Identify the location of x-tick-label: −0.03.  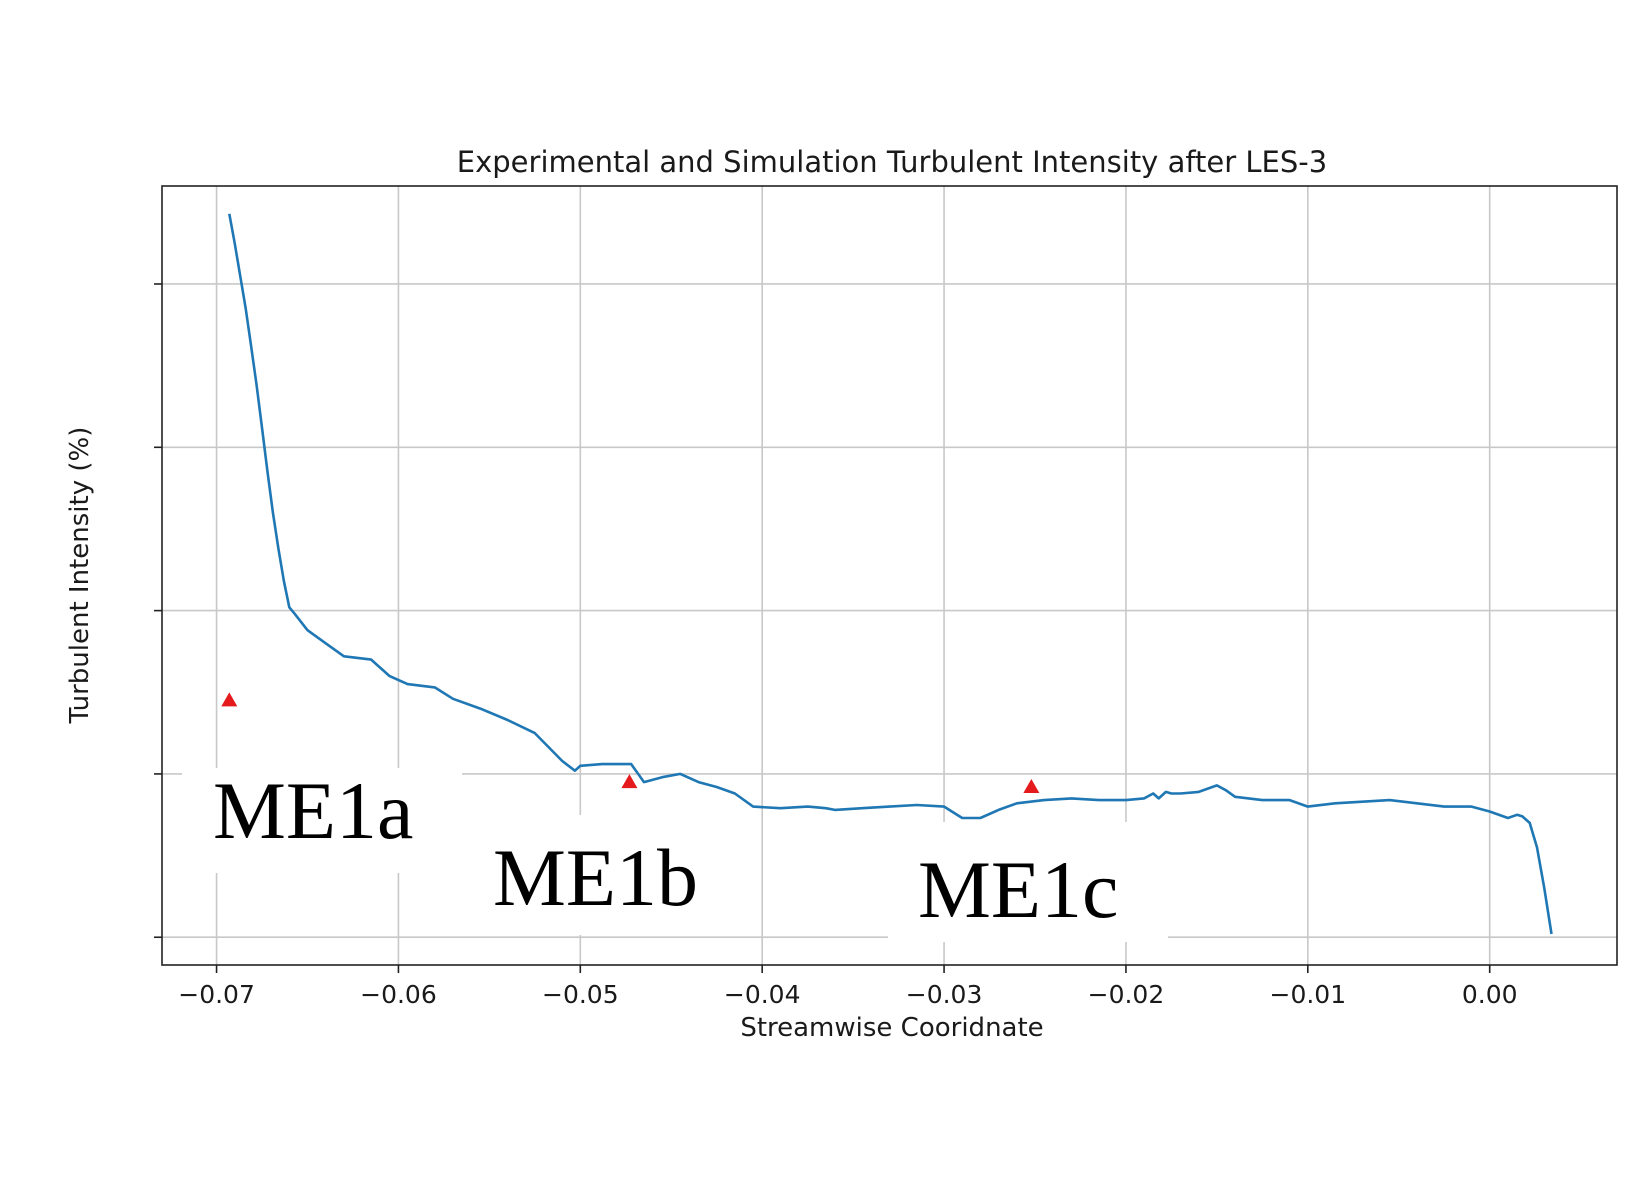
(944, 994).